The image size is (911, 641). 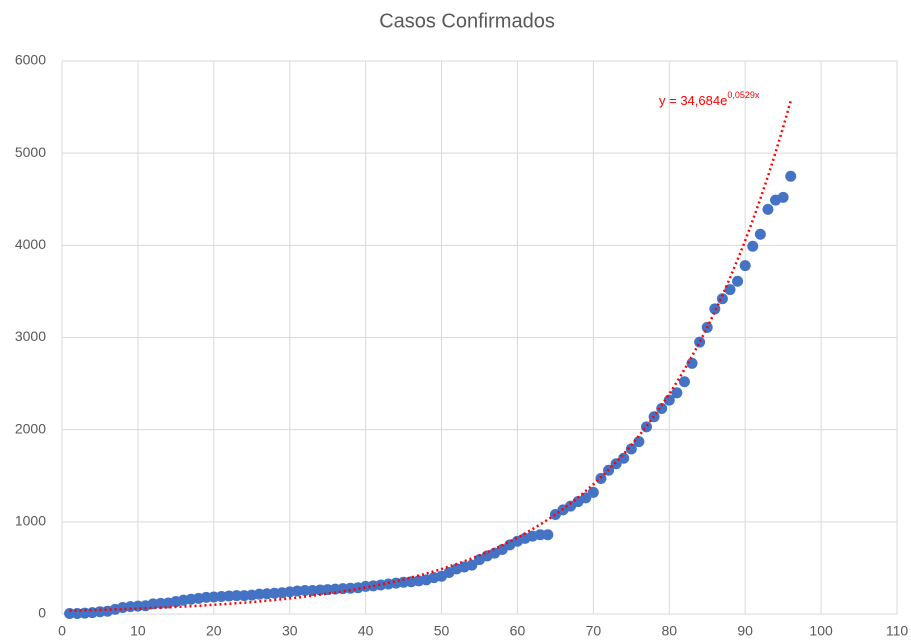 What do you see at coordinates (30, 60) in the screenshot?
I see `y-tick-label: 6000` at bounding box center [30, 60].